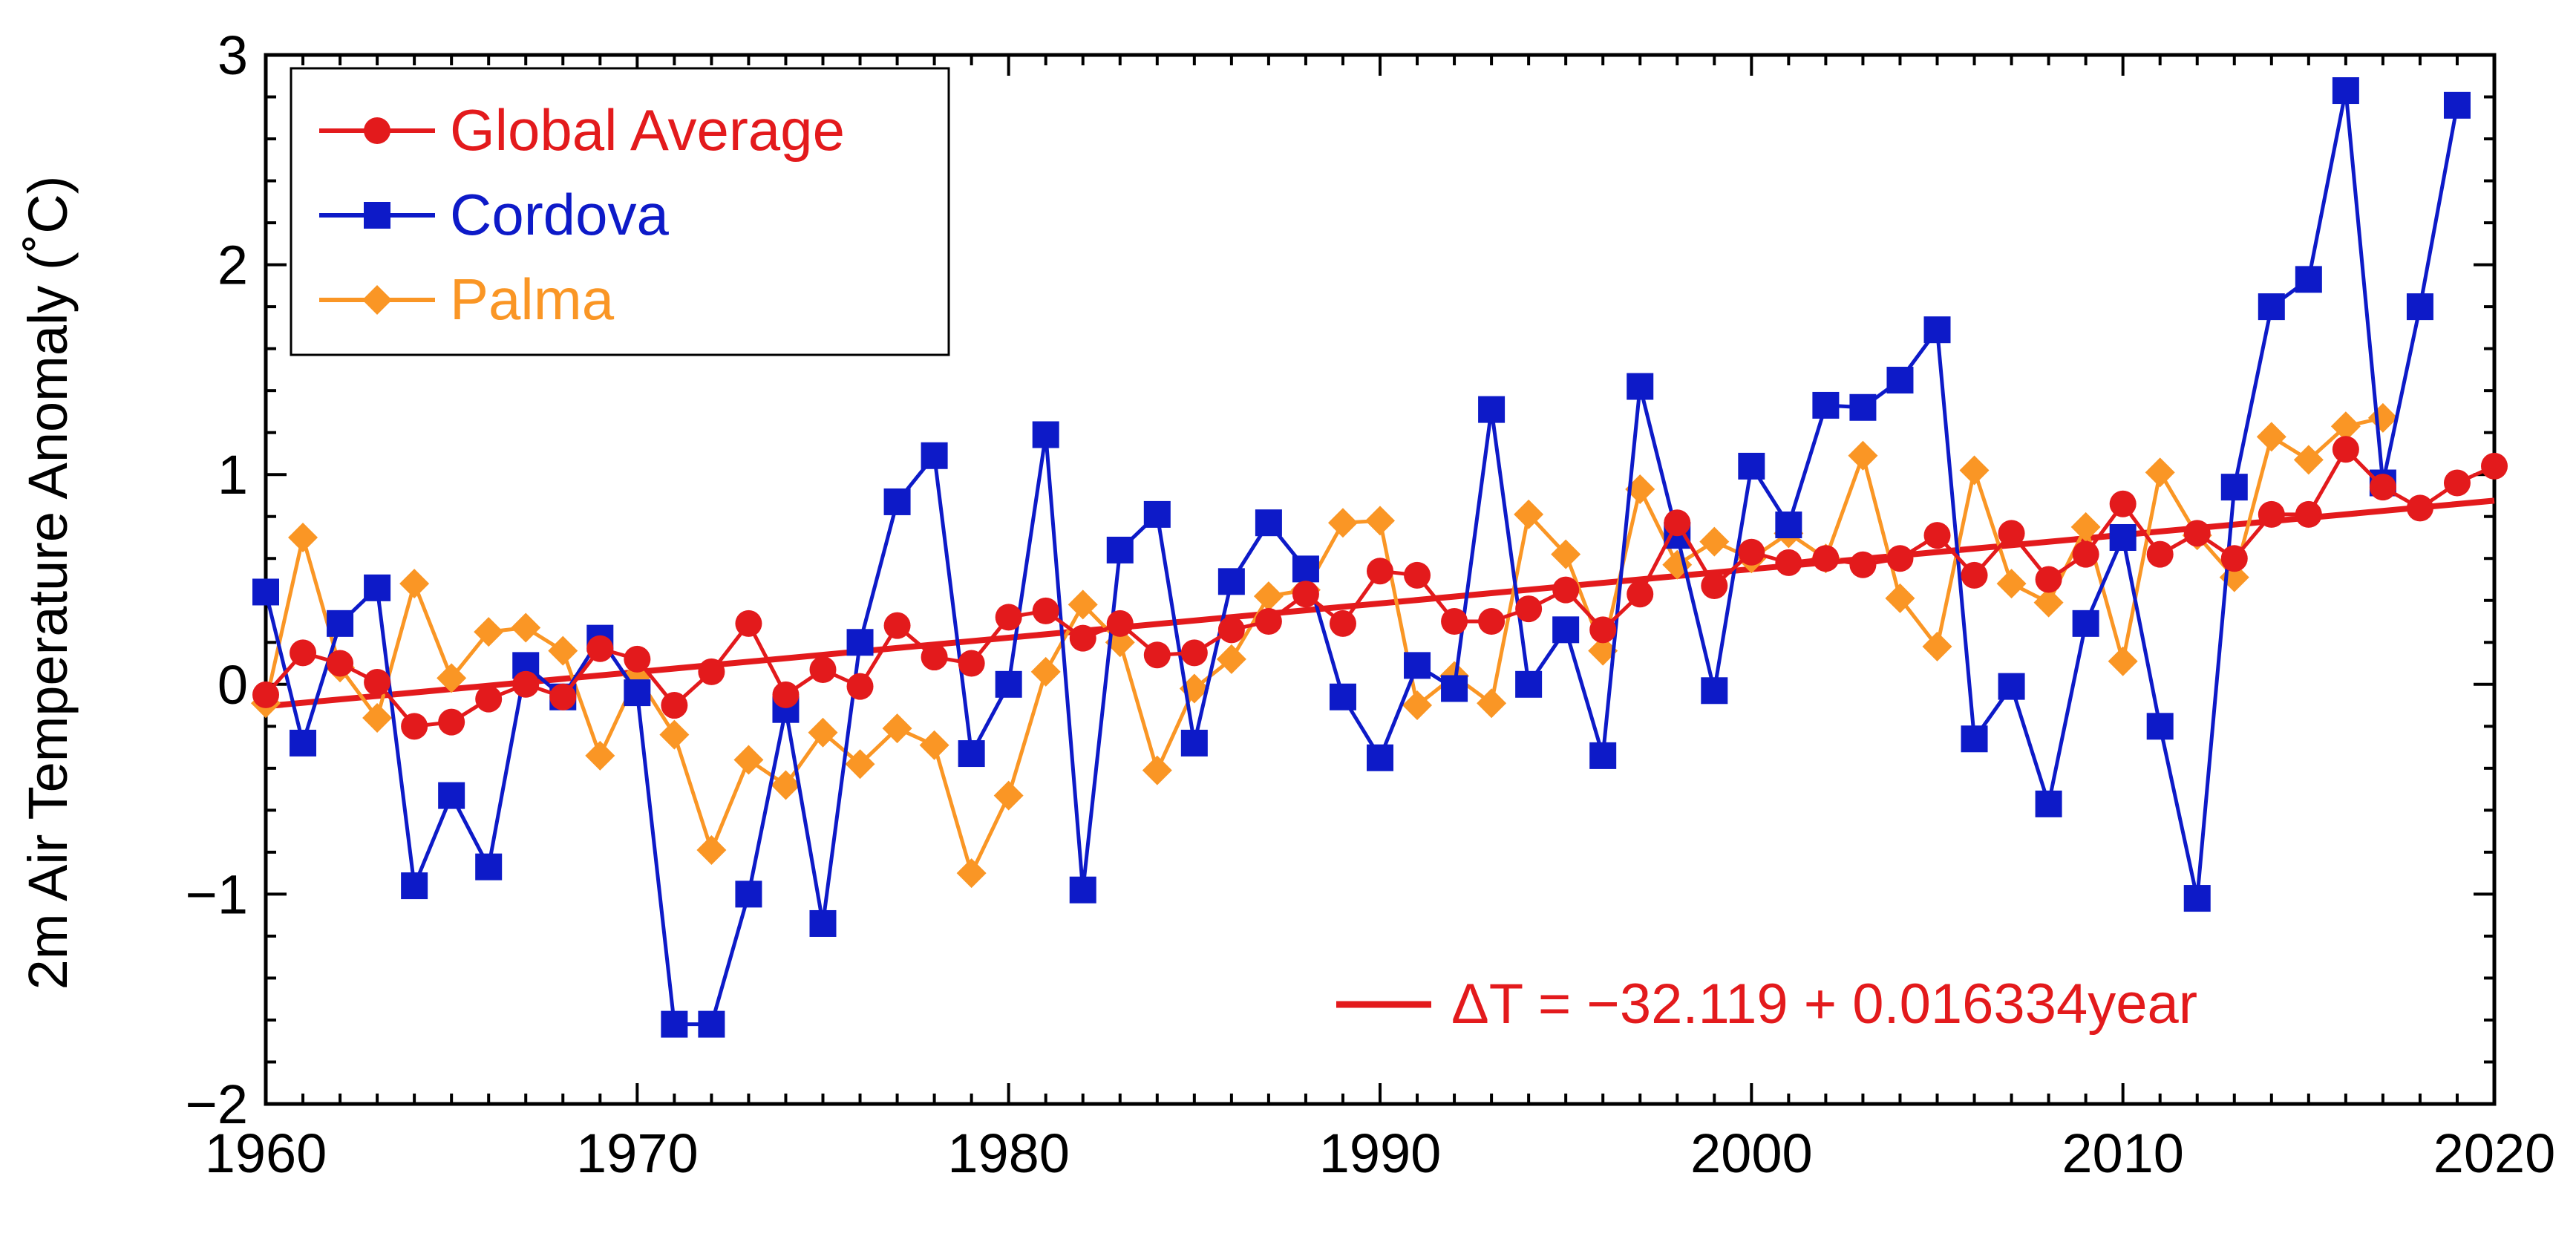 This screenshot has height=1245, width=2576. What do you see at coordinates (266, 1153) in the screenshot?
I see `x-tick-label: 1960` at bounding box center [266, 1153].